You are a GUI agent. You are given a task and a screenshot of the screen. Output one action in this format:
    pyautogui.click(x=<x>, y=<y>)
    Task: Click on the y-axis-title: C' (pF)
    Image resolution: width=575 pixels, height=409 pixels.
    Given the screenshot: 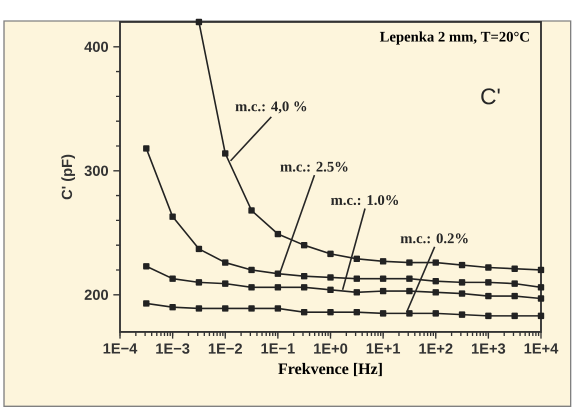 What is the action you would take?
    pyautogui.click(x=68, y=177)
    